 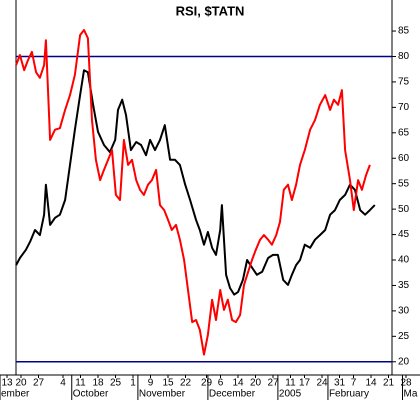 What do you see at coordinates (162, 394) in the screenshot?
I see `month-label: November` at bounding box center [162, 394].